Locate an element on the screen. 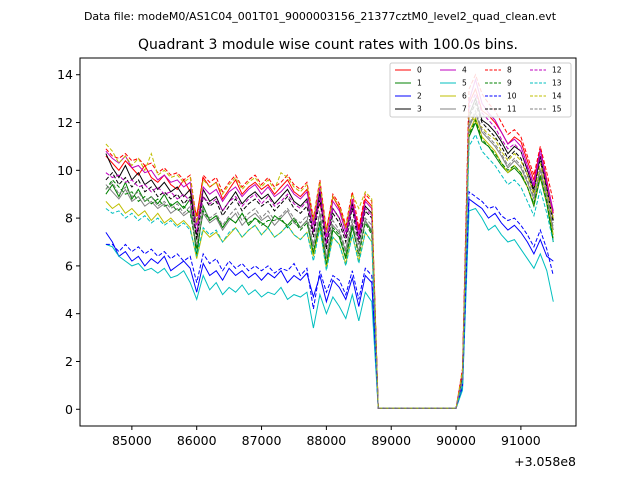 The image size is (640, 480). legend-entry-12: 12 is located at coordinates (546, 70).